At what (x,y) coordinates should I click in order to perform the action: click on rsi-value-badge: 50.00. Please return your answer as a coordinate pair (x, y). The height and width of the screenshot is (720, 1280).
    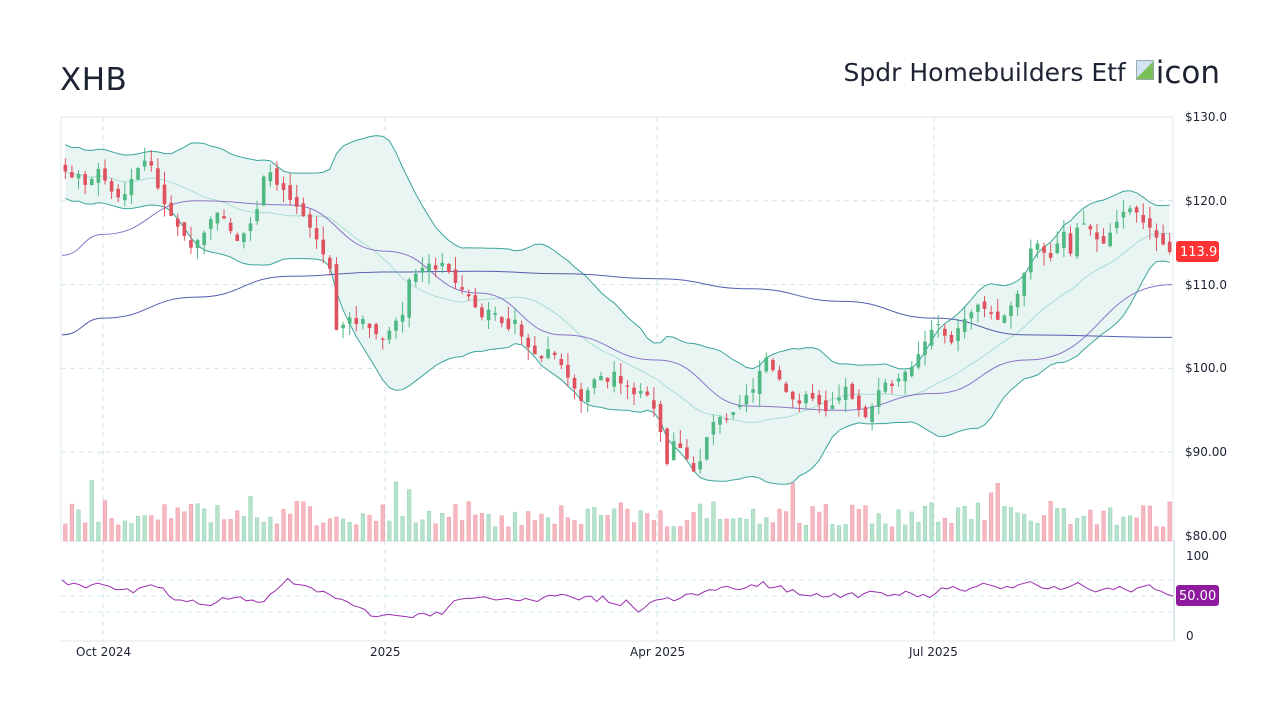
    Looking at the image, I should click on (1197, 595).